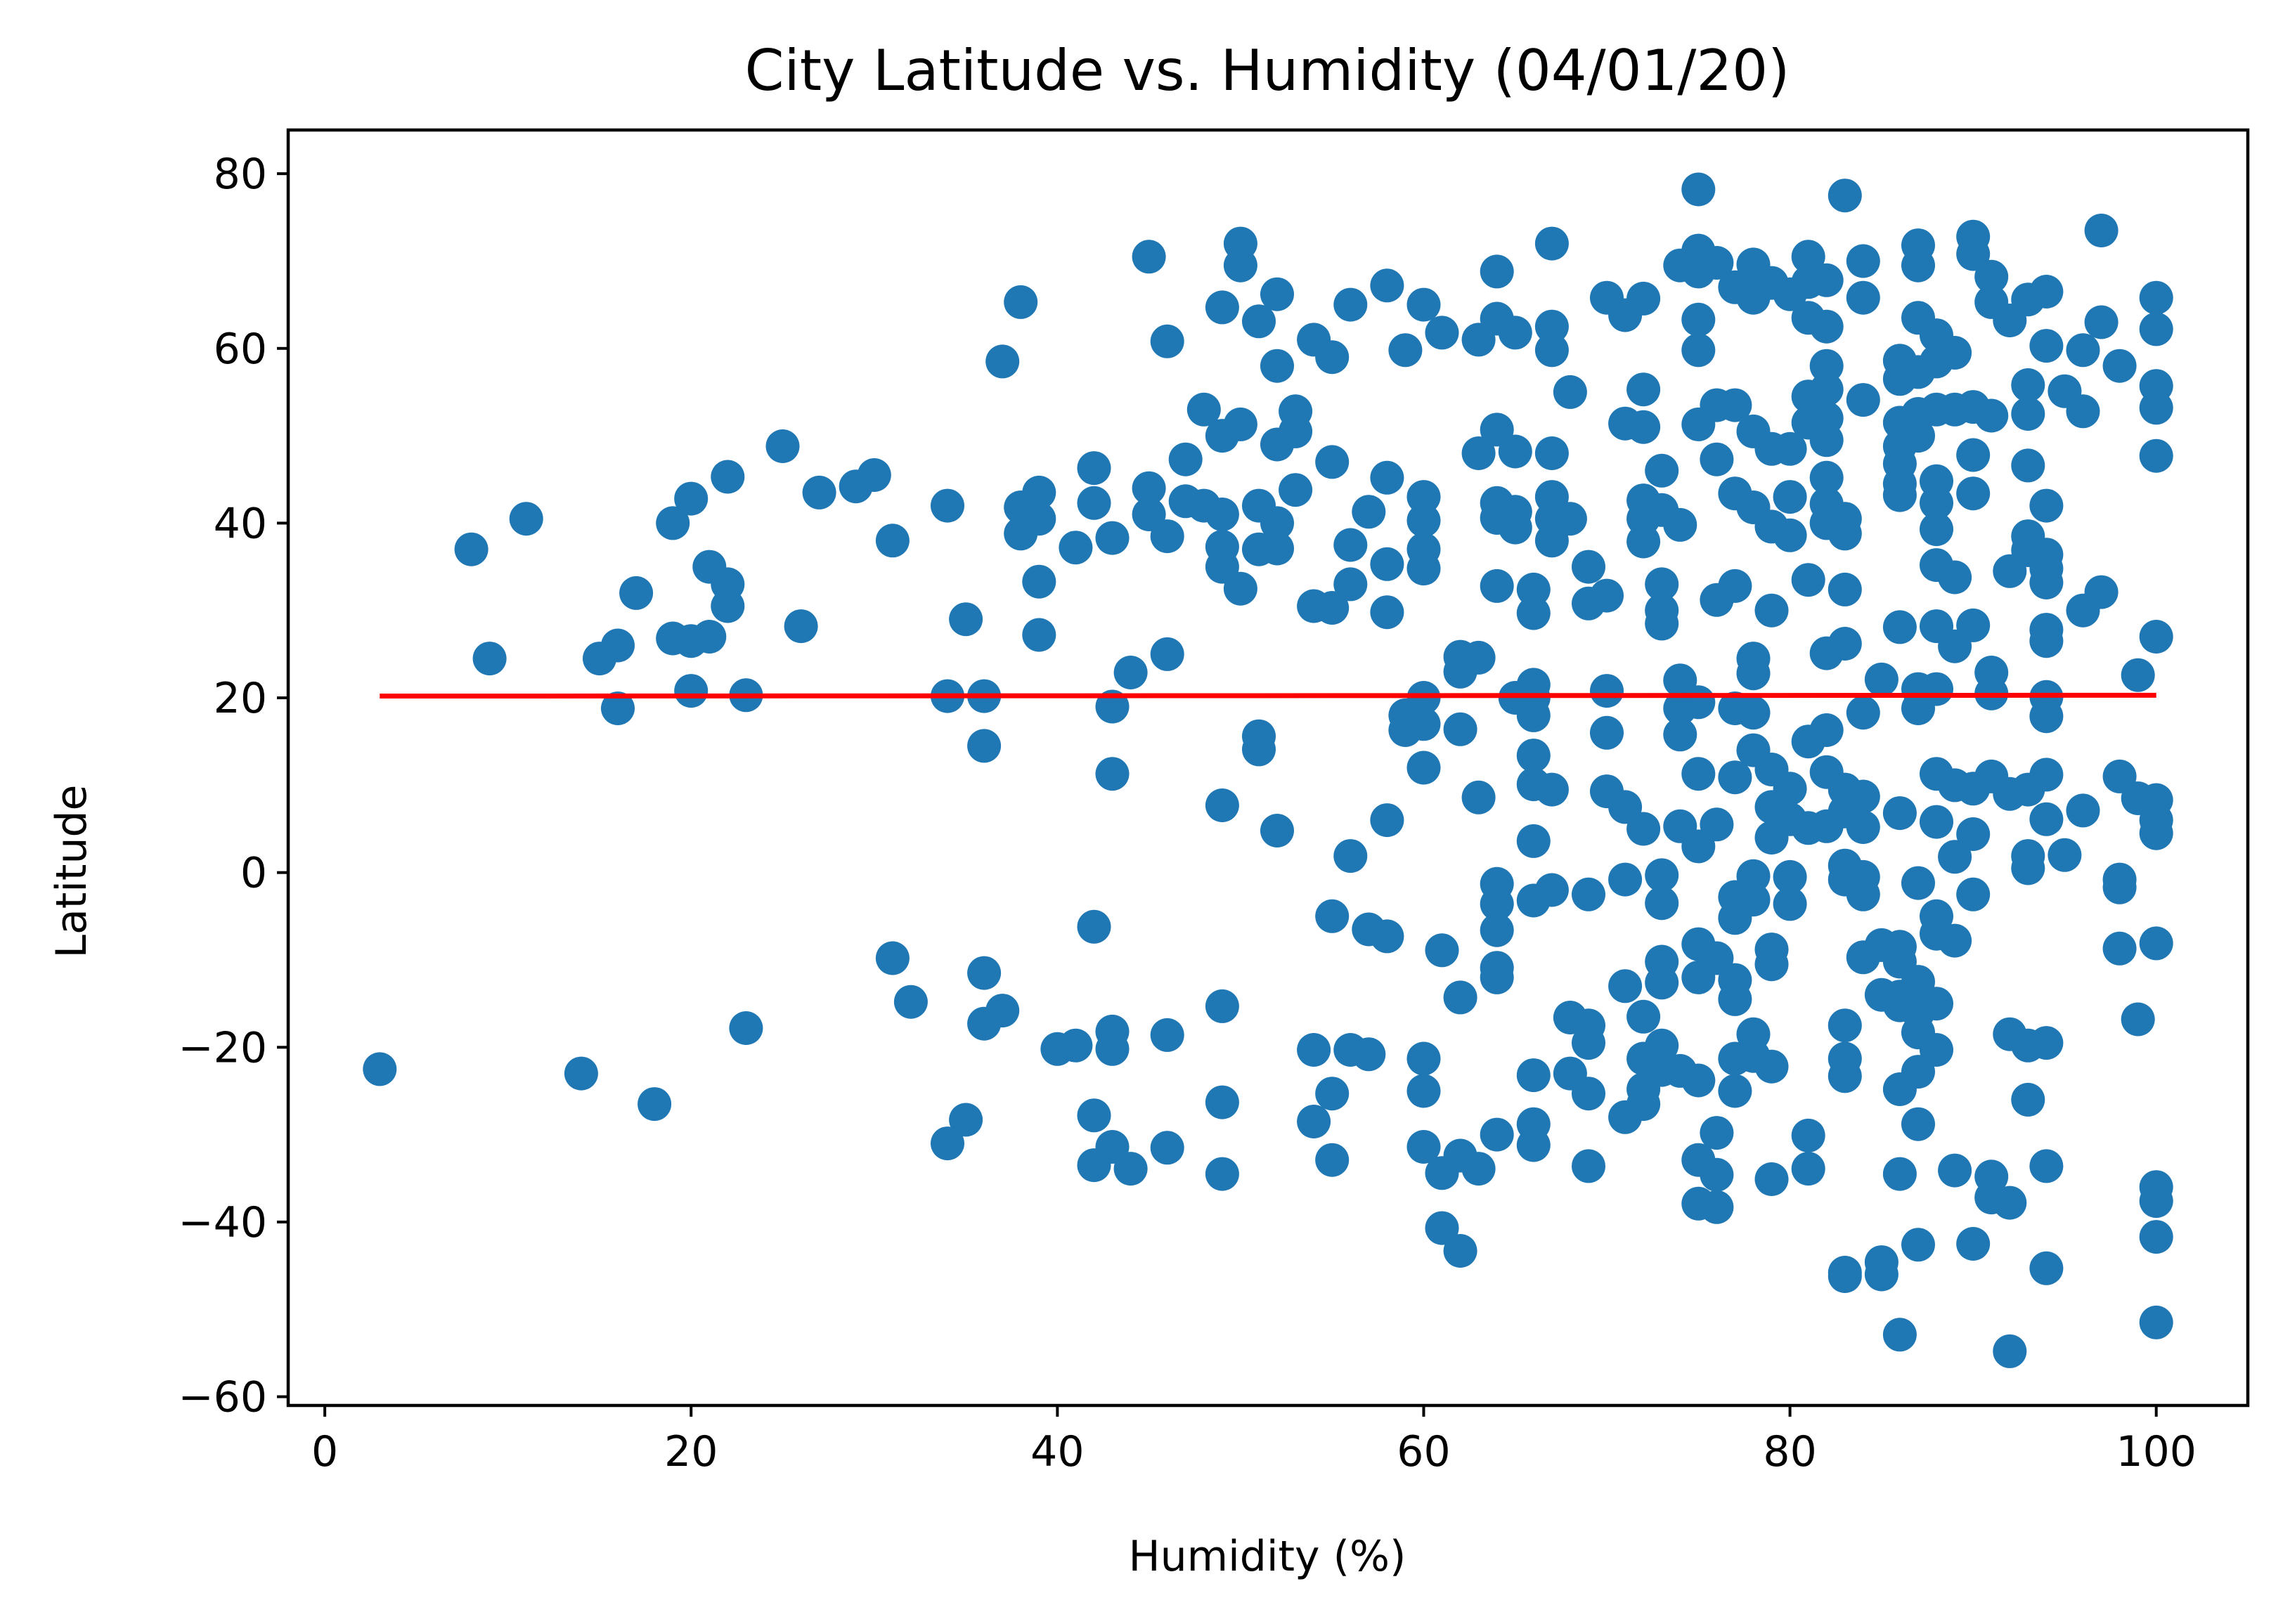 The height and width of the screenshot is (1624, 2290). What do you see at coordinates (691, 1451) in the screenshot?
I see `x-tick-label: 20` at bounding box center [691, 1451].